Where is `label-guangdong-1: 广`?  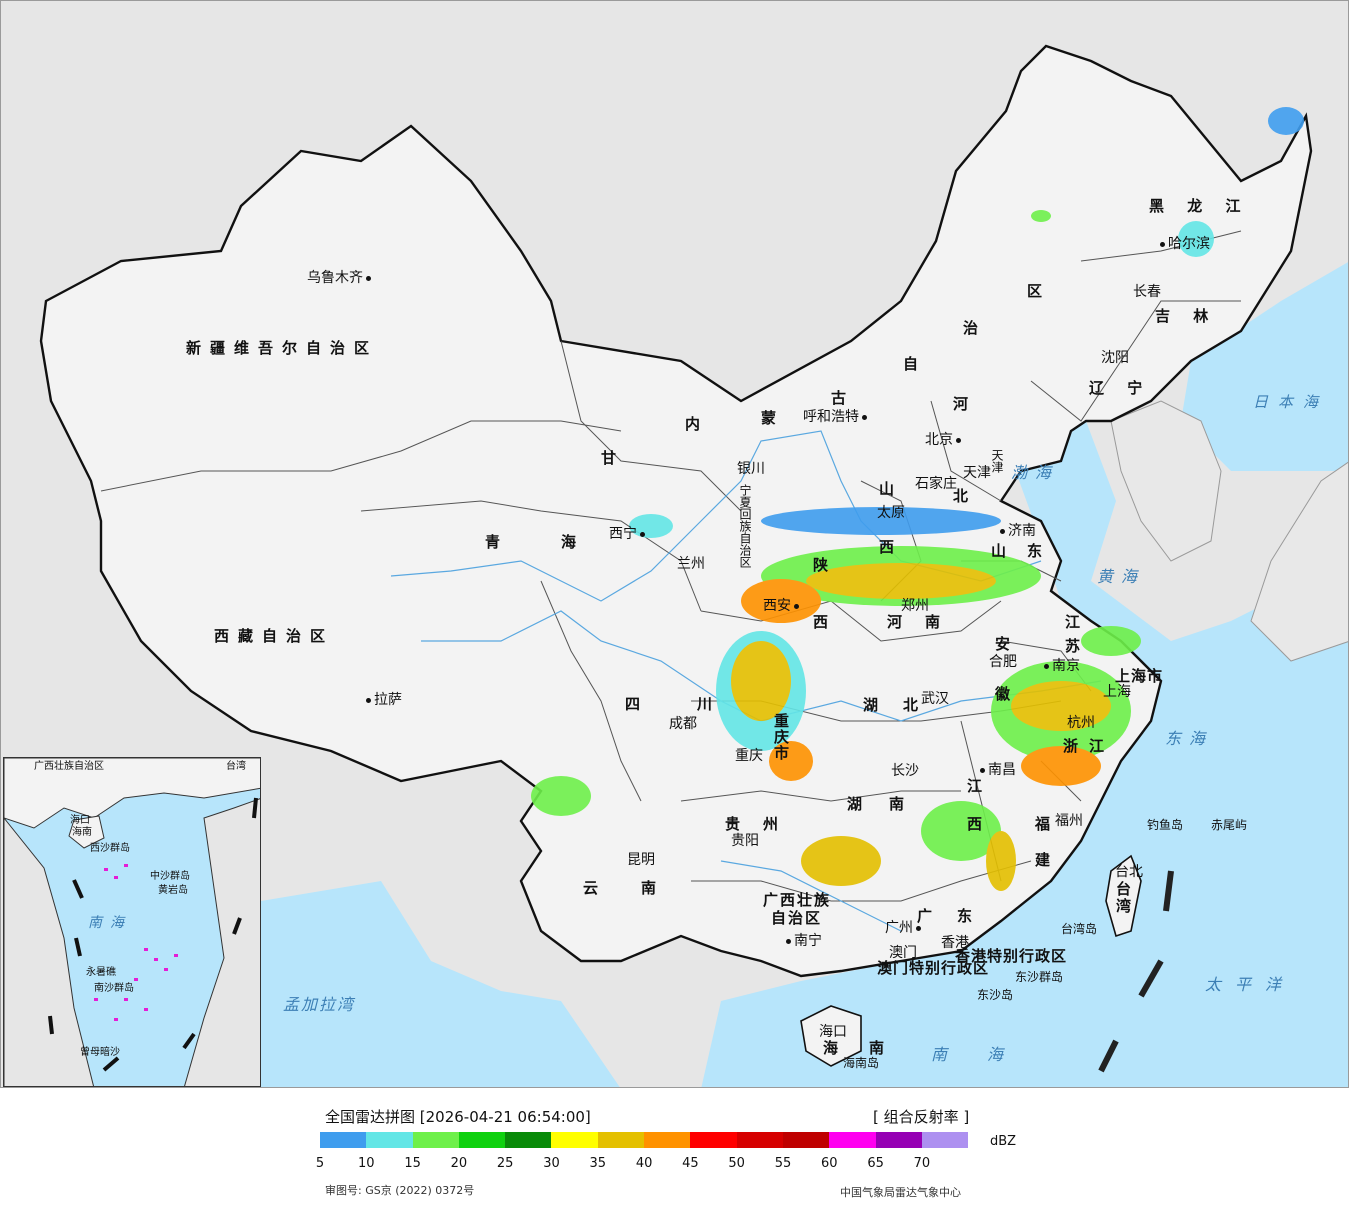 label-guangdong-1: 广 is located at coordinates (929, 916).